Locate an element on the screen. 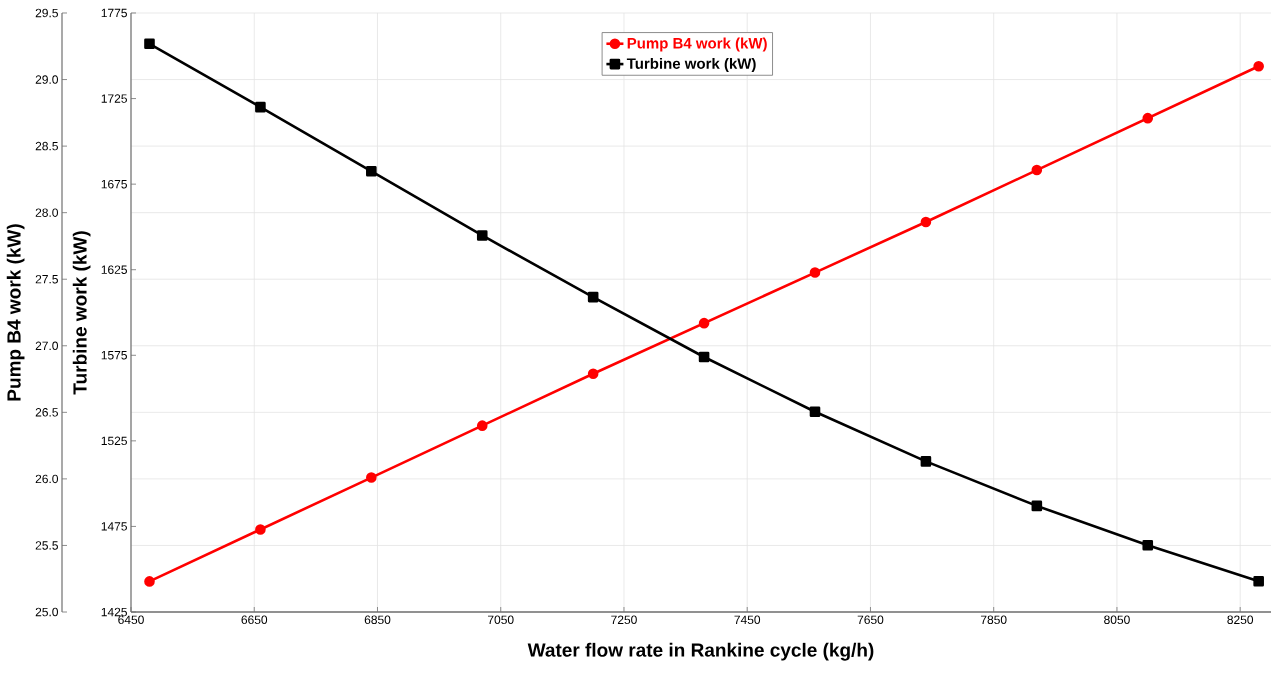 This screenshot has height=681, width=1274. y2-tick-label: 1725 is located at coordinates (114, 98).